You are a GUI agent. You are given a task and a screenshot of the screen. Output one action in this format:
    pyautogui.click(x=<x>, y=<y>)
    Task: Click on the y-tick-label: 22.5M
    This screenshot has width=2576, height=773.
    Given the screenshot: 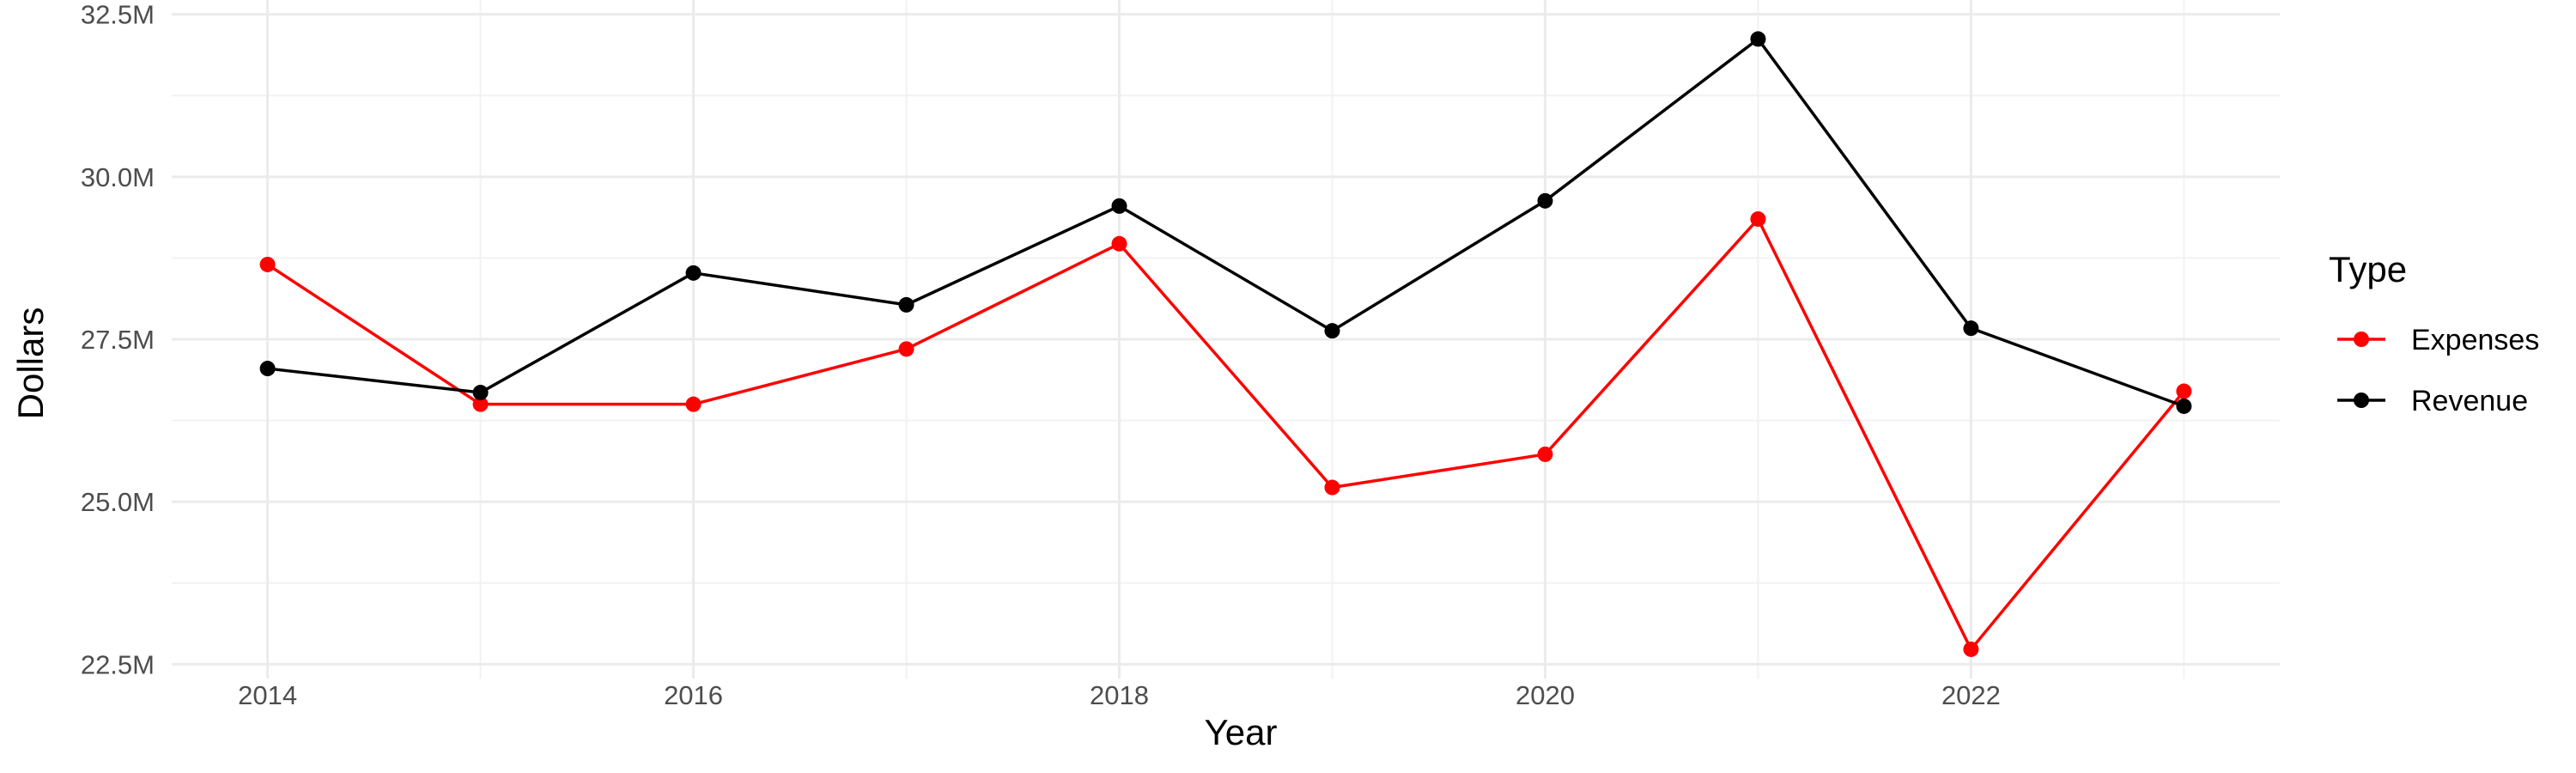 What is the action you would take?
    pyautogui.click(x=118, y=664)
    